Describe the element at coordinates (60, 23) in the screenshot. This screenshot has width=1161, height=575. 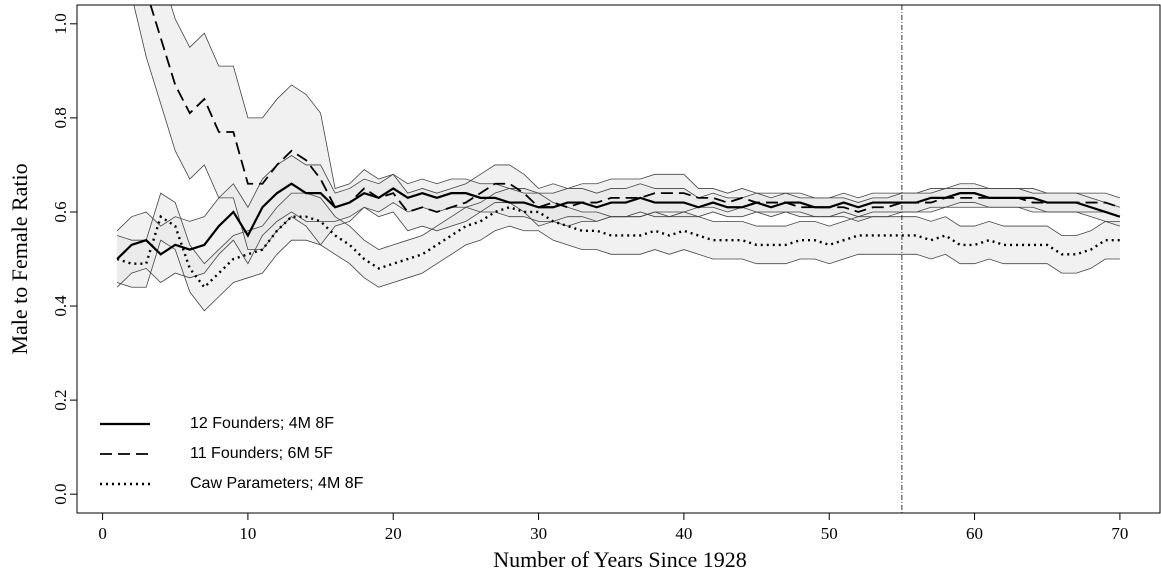
I see `y-tick-label: 1.0` at that location.